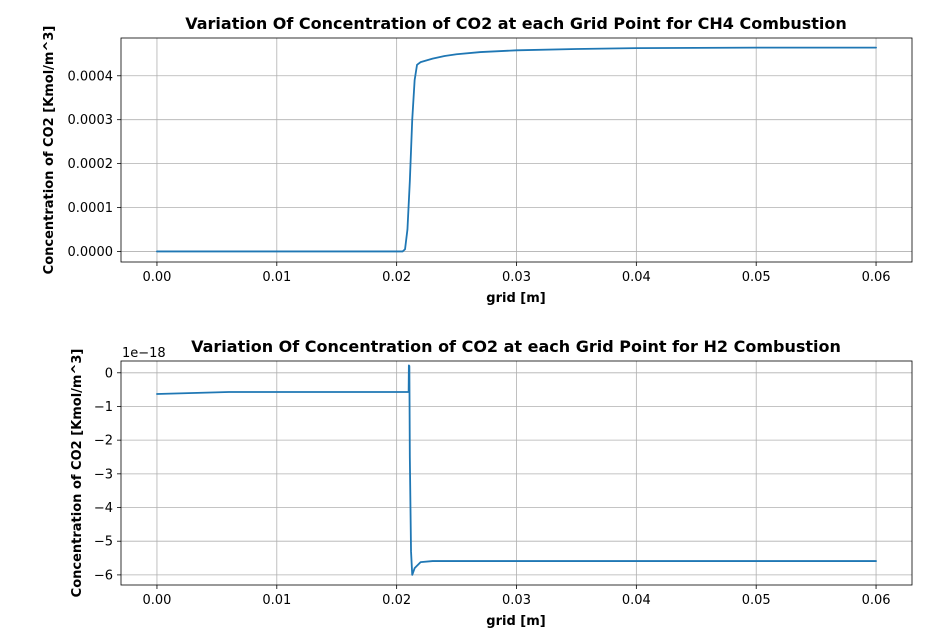 The height and width of the screenshot is (631, 927). What do you see at coordinates (109, 373) in the screenshot?
I see `y-tick-label: 0` at bounding box center [109, 373].